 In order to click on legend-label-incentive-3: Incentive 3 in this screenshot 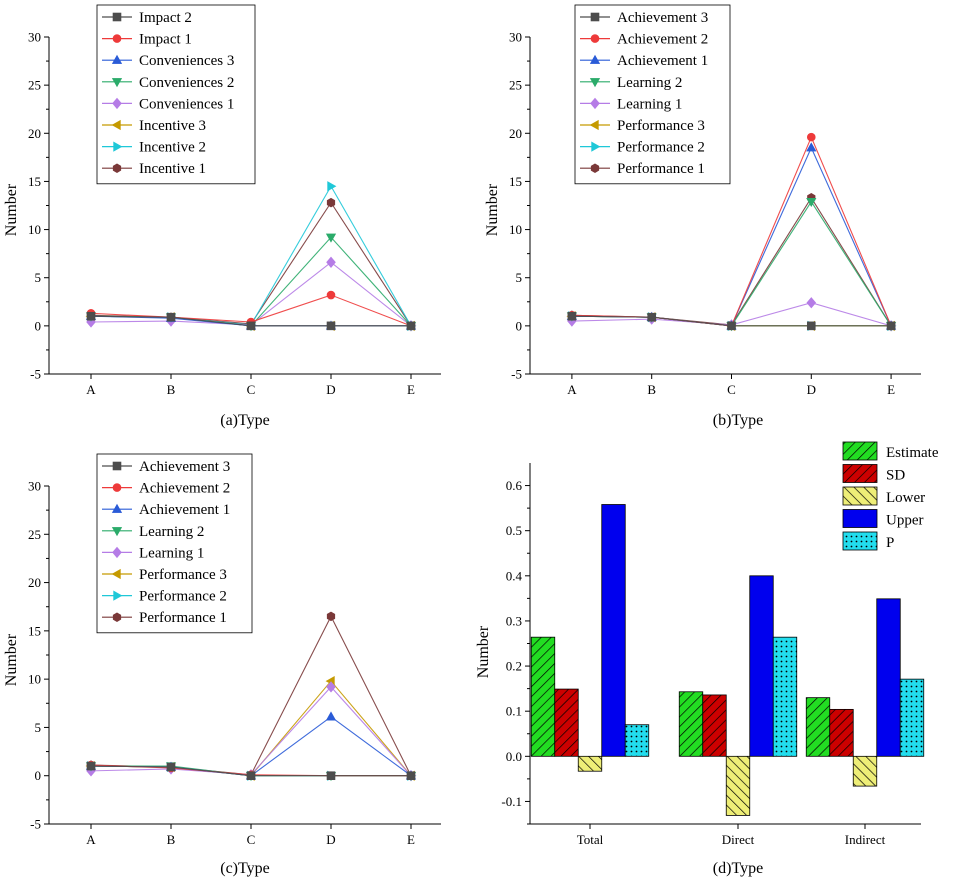, I will do `click(172, 126)`.